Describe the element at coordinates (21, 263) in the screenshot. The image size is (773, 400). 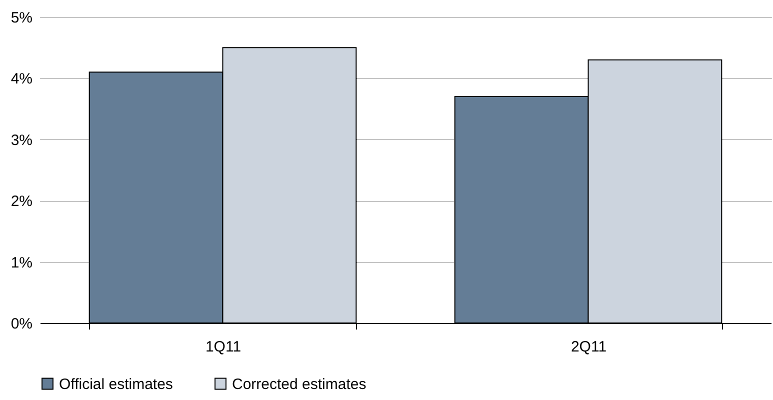
I see `y-tick-label: 1%` at that location.